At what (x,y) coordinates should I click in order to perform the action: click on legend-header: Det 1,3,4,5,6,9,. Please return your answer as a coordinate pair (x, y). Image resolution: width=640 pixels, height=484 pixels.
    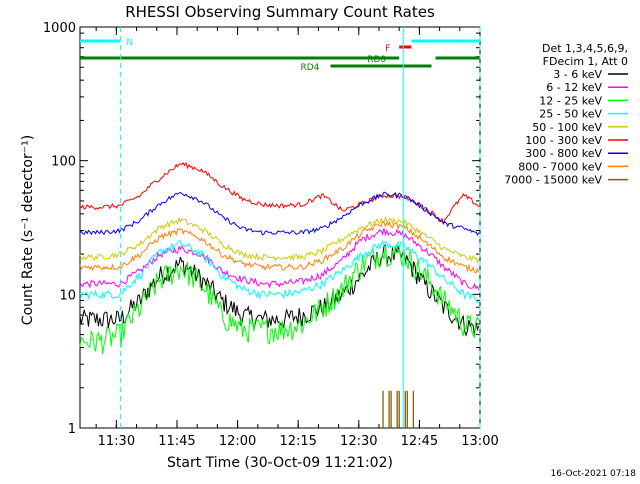
    Looking at the image, I should click on (585, 48).